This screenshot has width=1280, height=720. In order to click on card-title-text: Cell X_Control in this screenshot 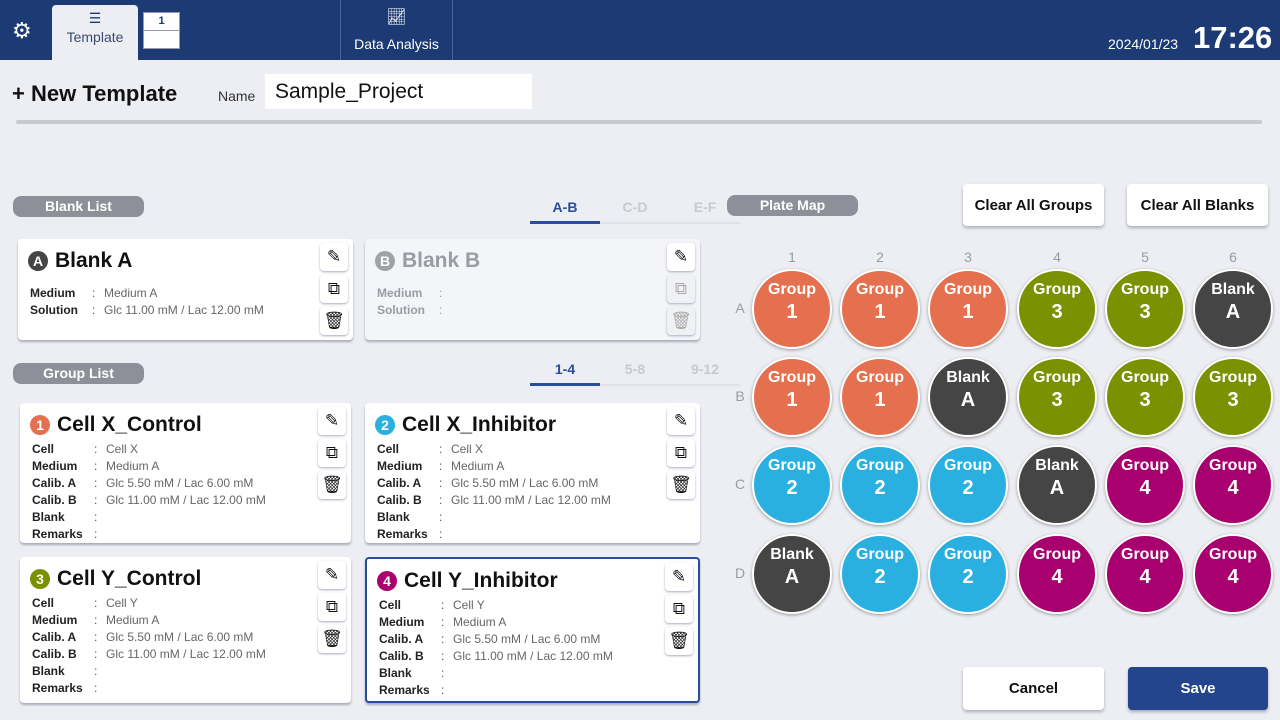, I will do `click(129, 424)`.